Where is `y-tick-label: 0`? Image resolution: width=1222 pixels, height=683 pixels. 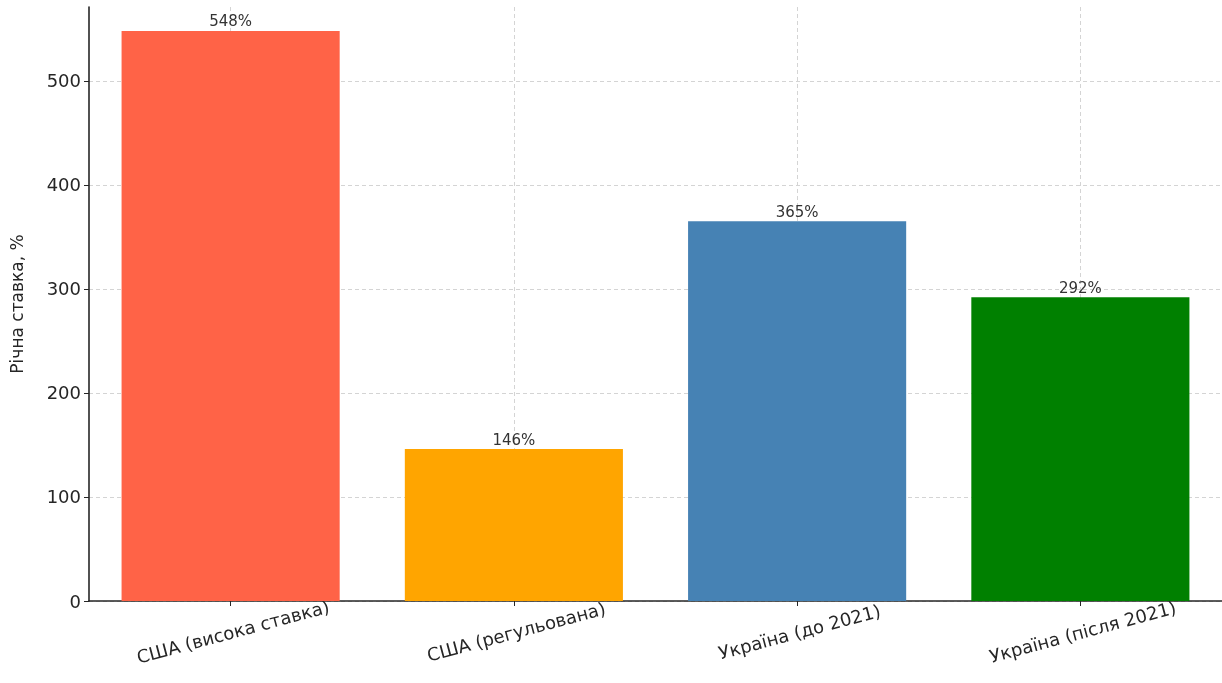
y-tick-label: 0 is located at coordinates (75, 601).